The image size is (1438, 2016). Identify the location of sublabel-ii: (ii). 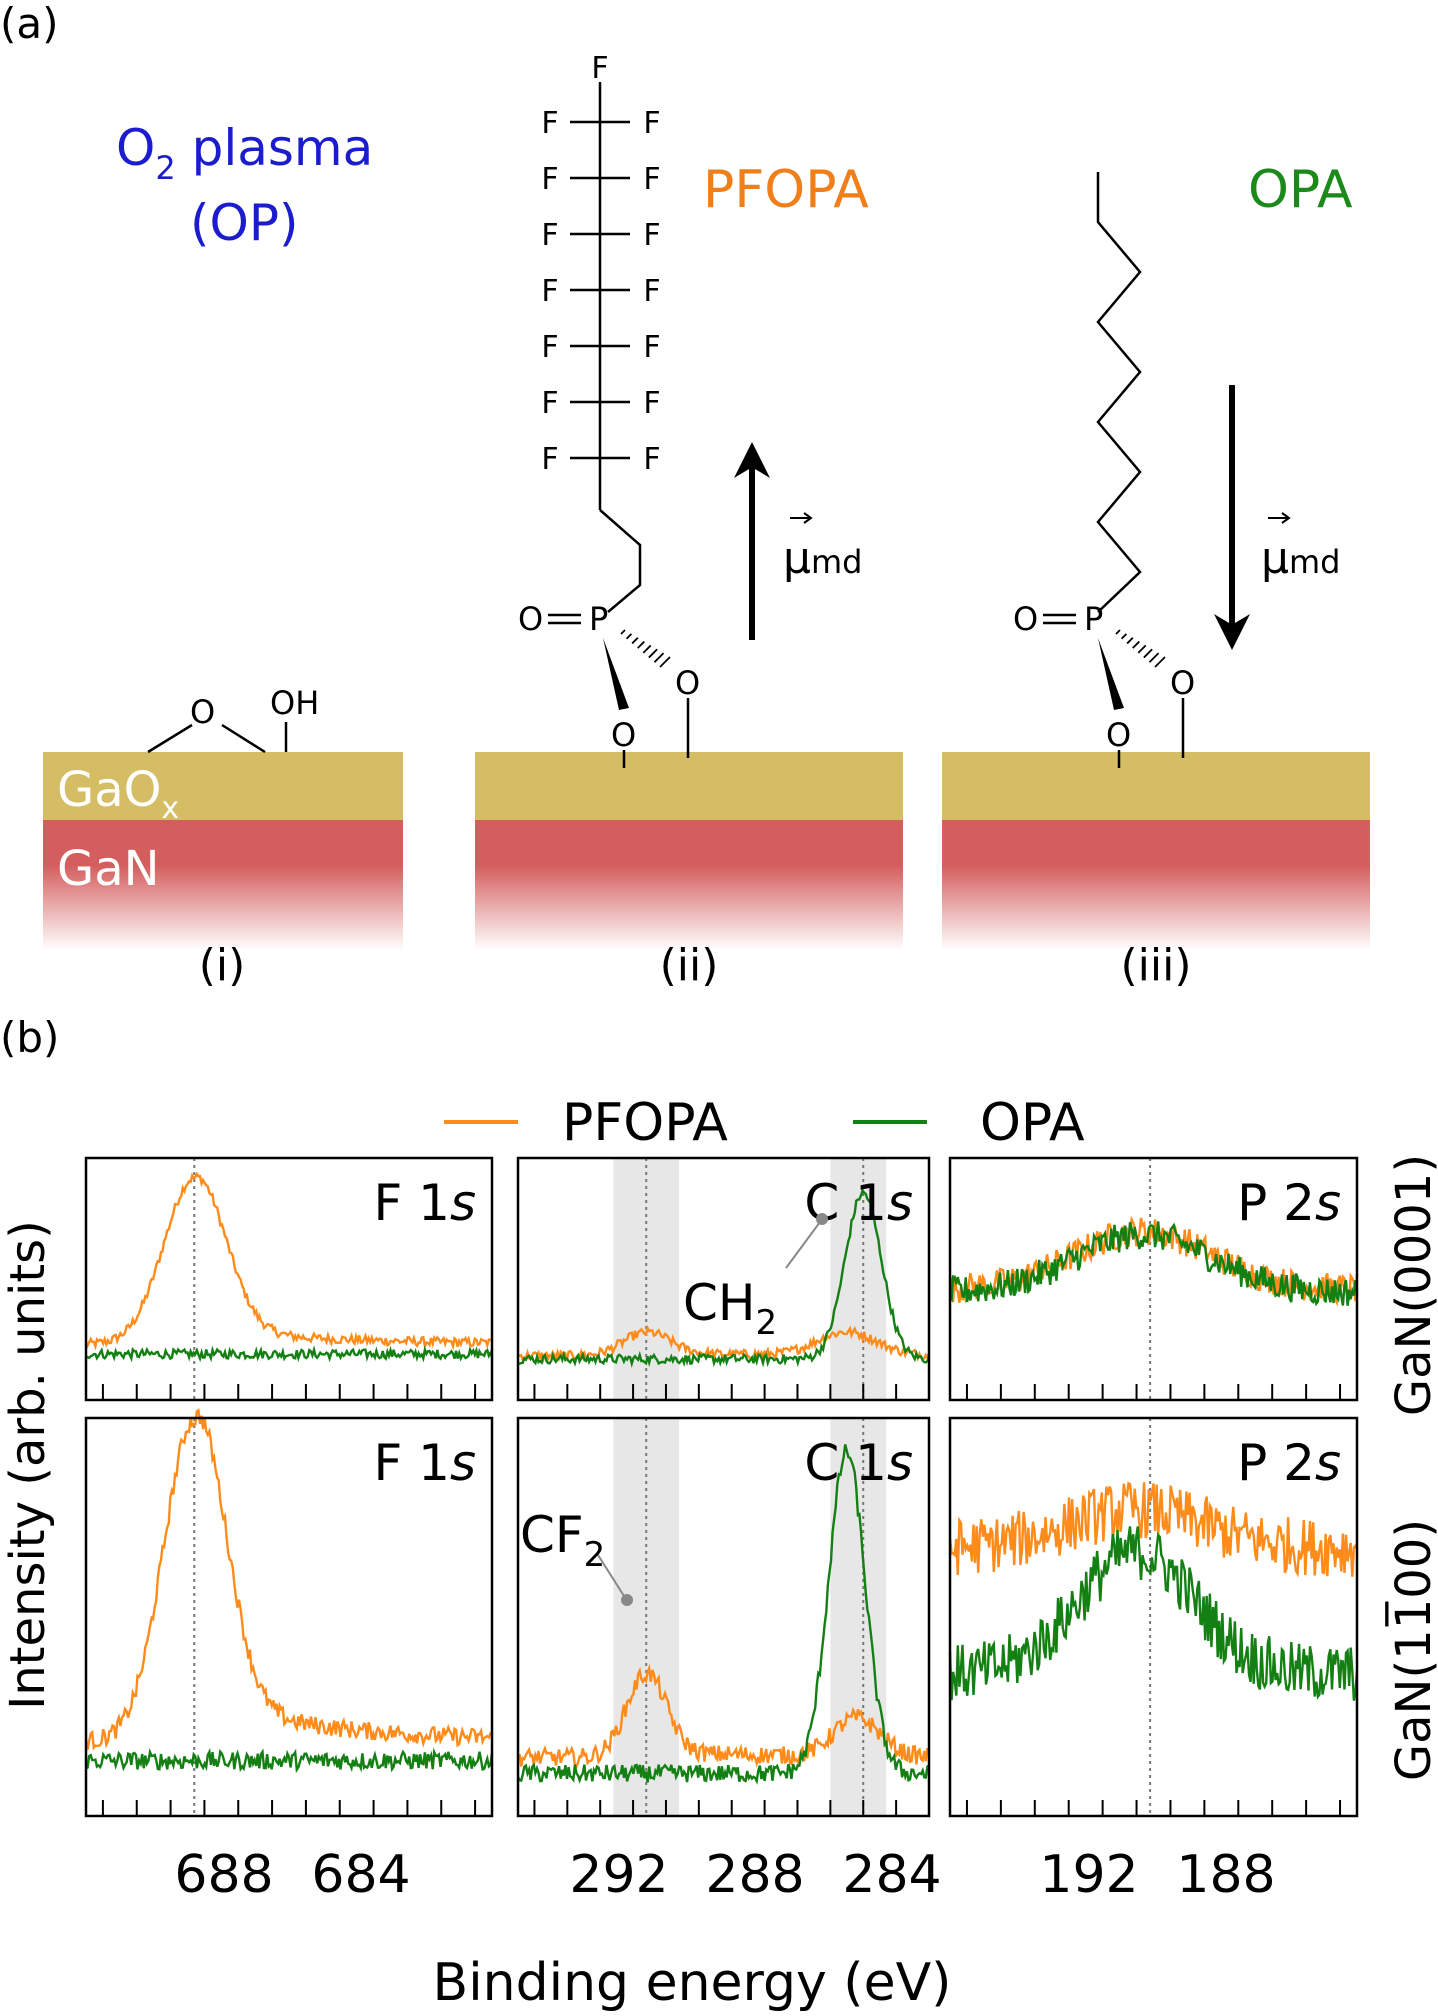
(689, 965).